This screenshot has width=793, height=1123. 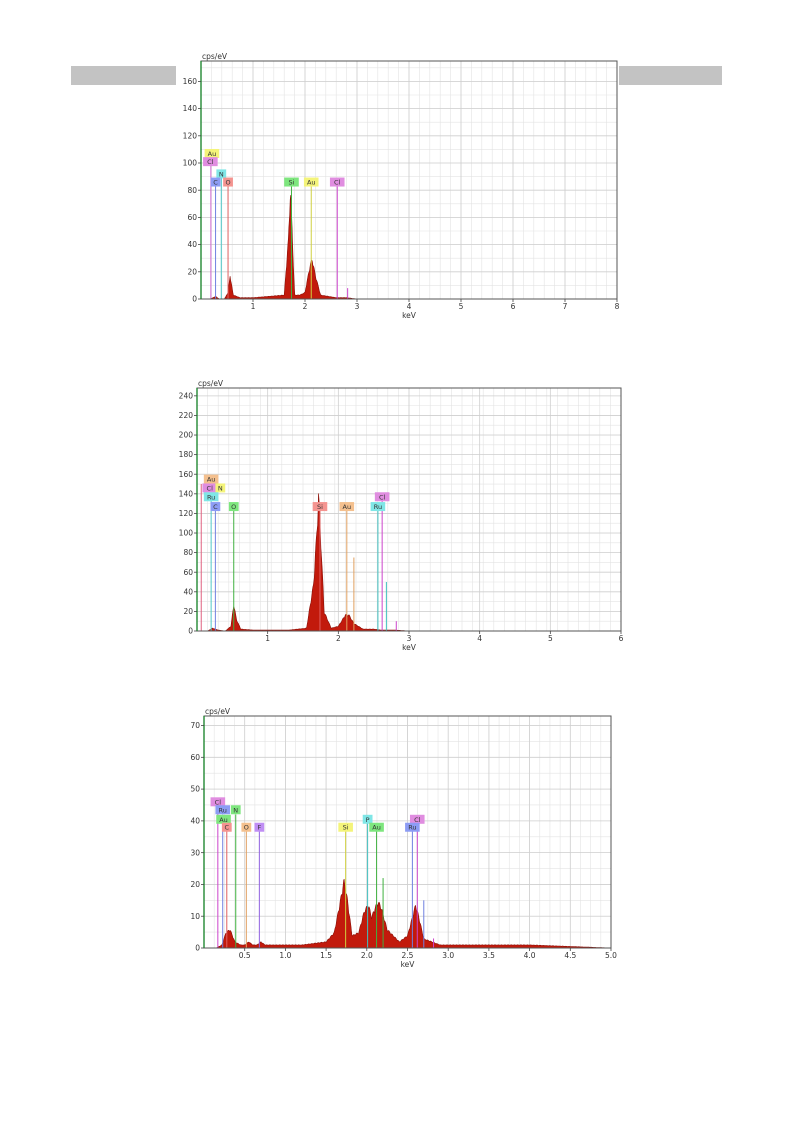 I want to click on y-tick-label: 50, so click(x=195, y=789).